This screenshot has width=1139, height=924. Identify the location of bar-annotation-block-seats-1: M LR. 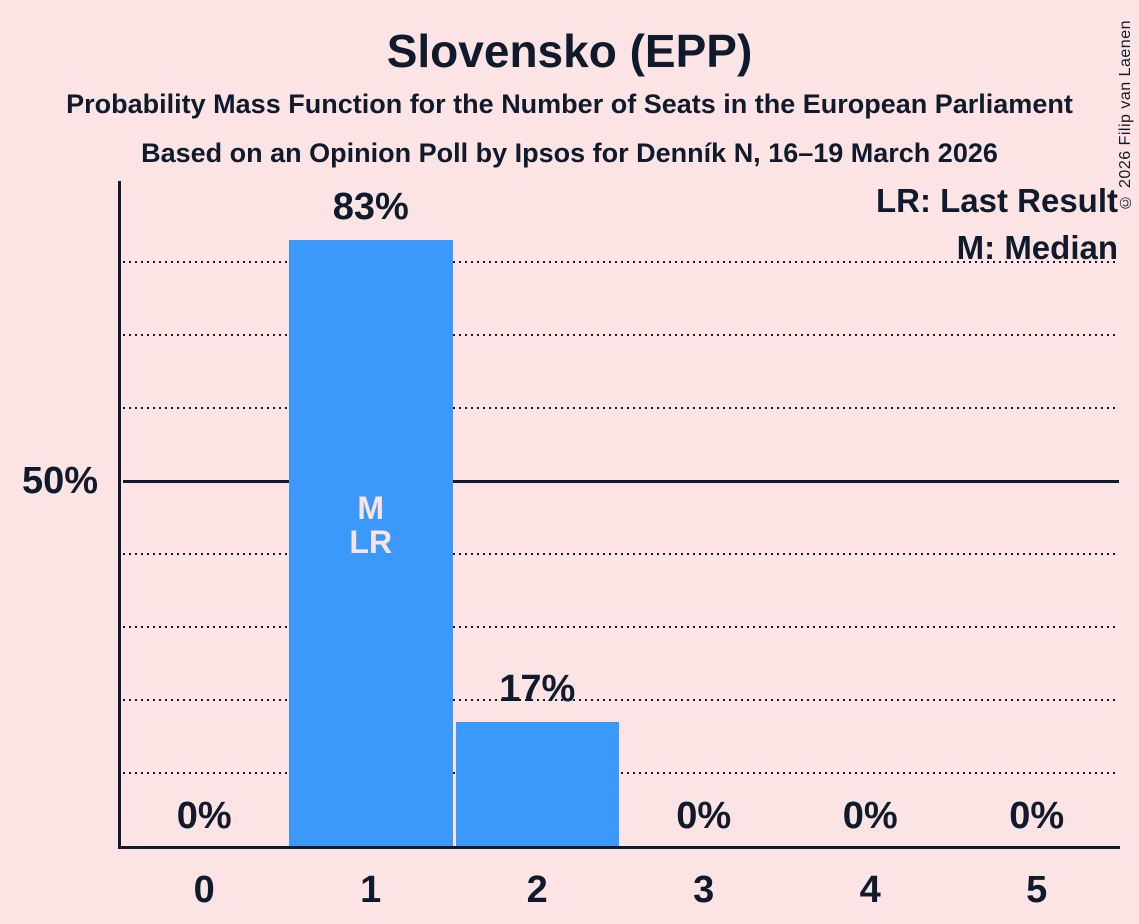
(371, 525).